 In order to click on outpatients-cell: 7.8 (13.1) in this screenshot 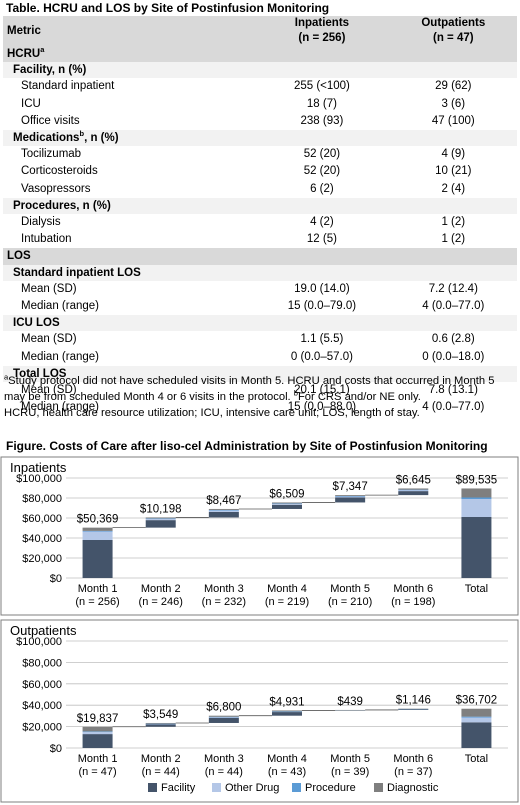, I will do `click(453, 391)`.